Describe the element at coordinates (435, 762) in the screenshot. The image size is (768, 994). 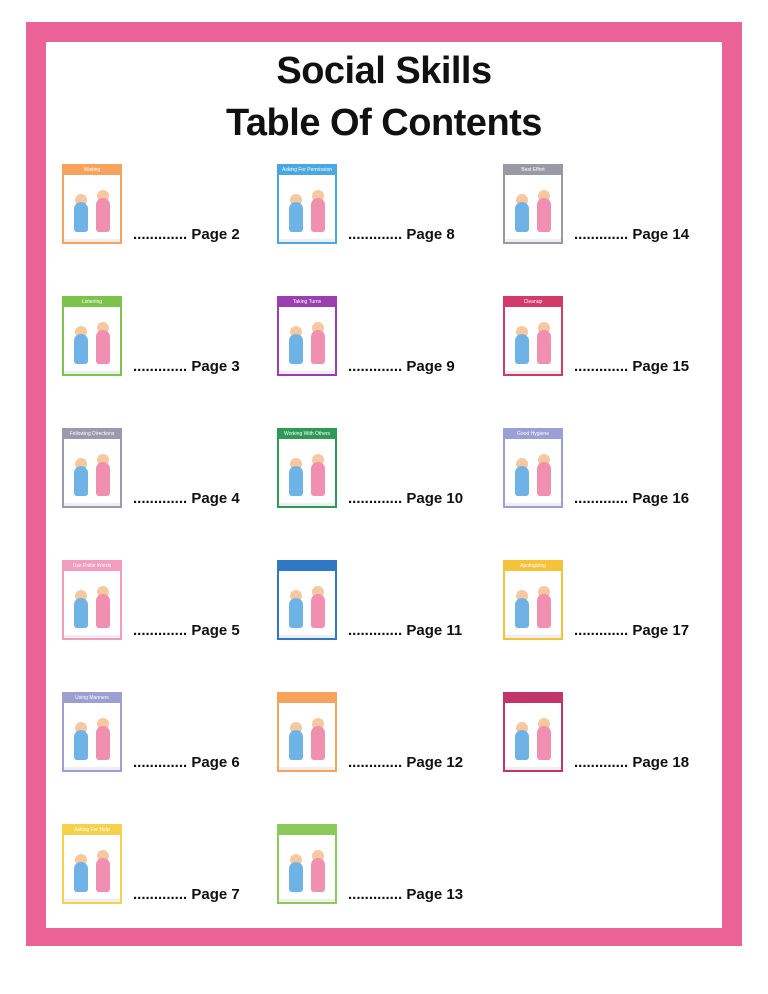
I see `page-number: Page 12` at that location.